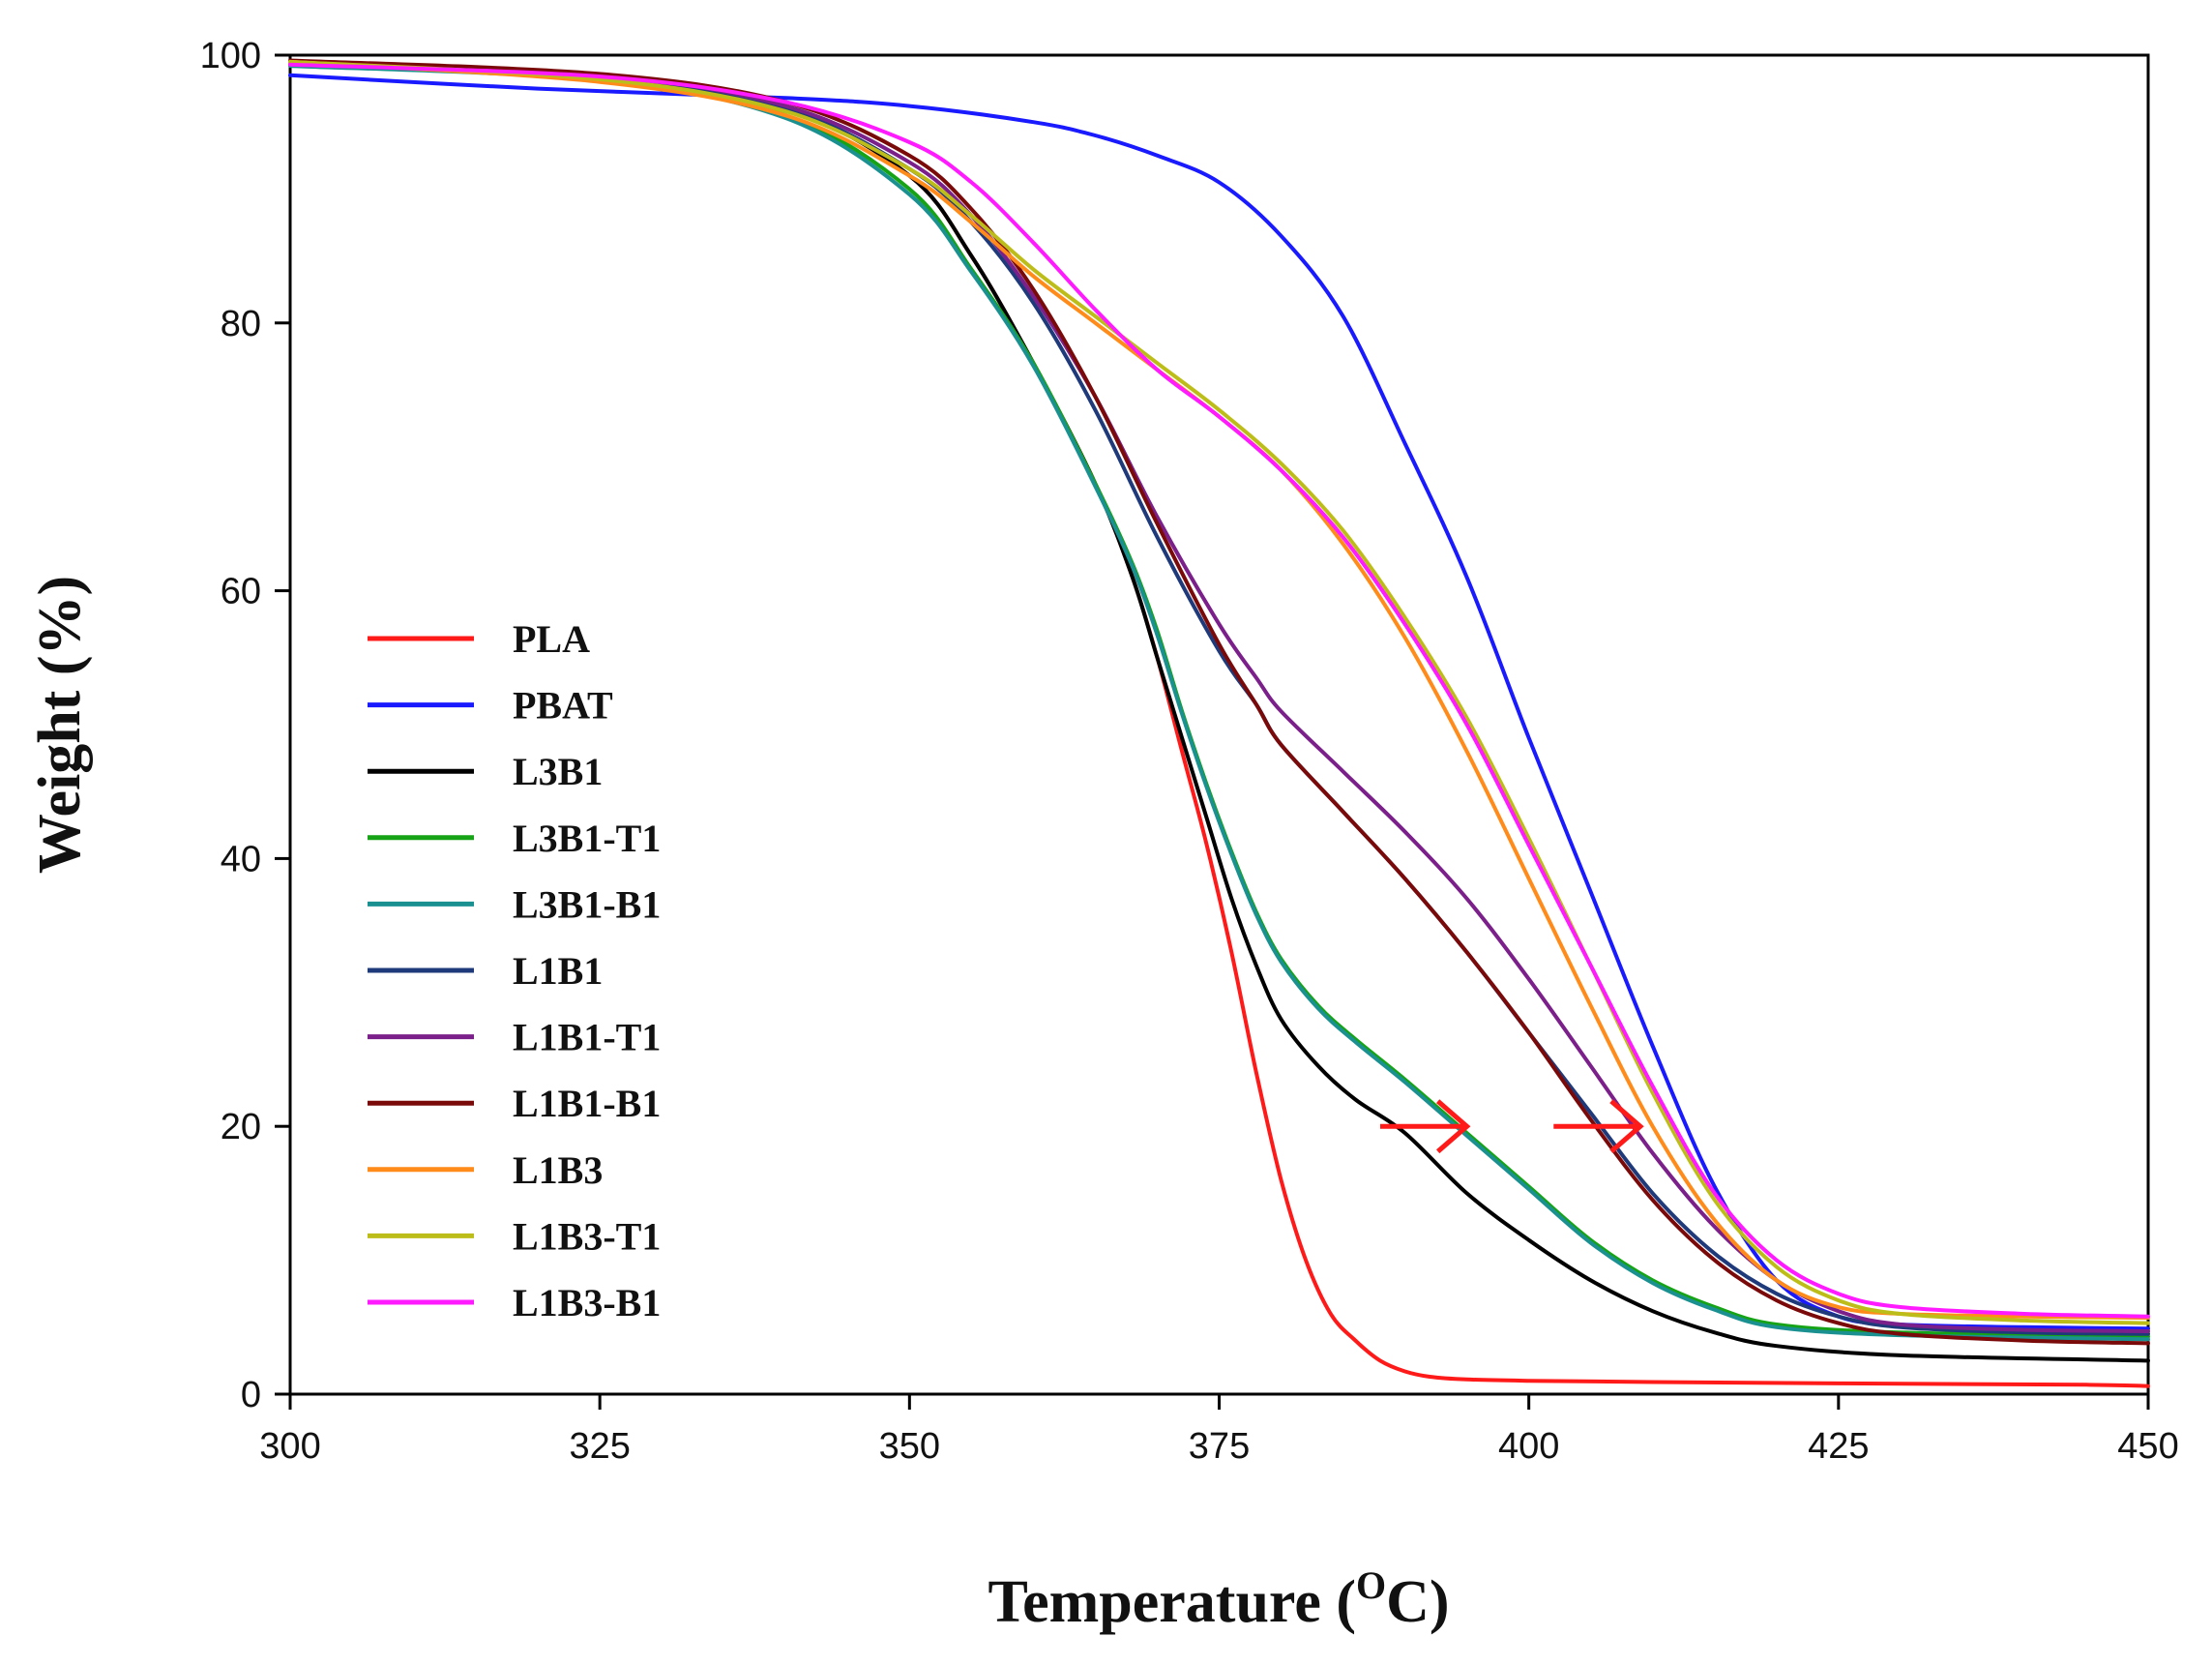 This screenshot has width=2212, height=1666. Describe the element at coordinates (491, 706) in the screenshot. I see `legend-item: PBAT` at that location.